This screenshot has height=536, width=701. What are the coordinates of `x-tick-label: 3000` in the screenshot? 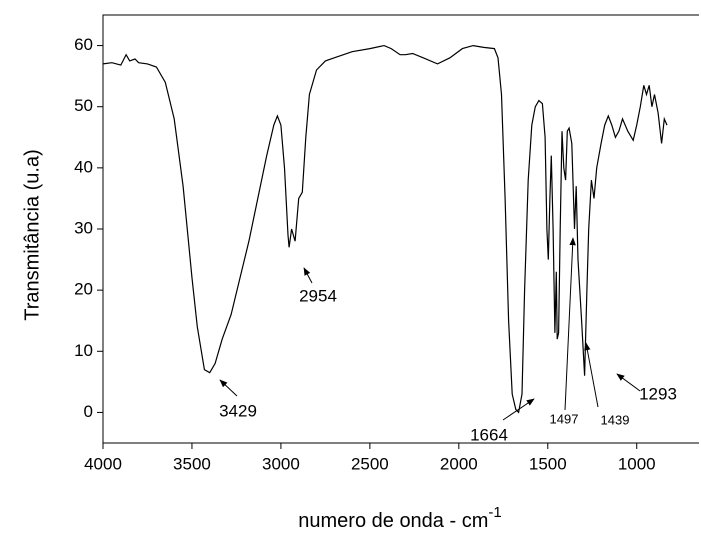 It's located at (281, 463).